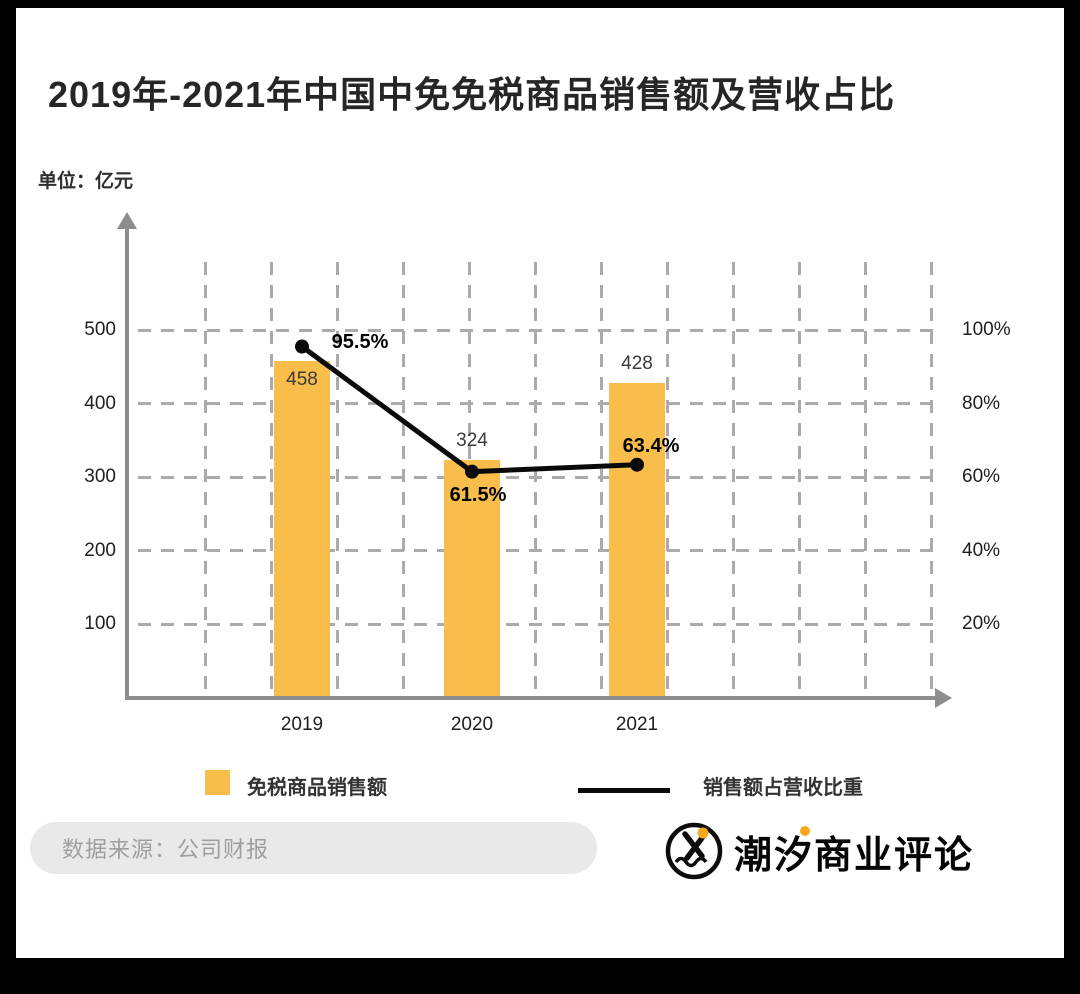 Image resolution: width=1080 pixels, height=994 pixels. Describe the element at coordinates (302, 528) in the screenshot. I see `bar-2019` at that location.